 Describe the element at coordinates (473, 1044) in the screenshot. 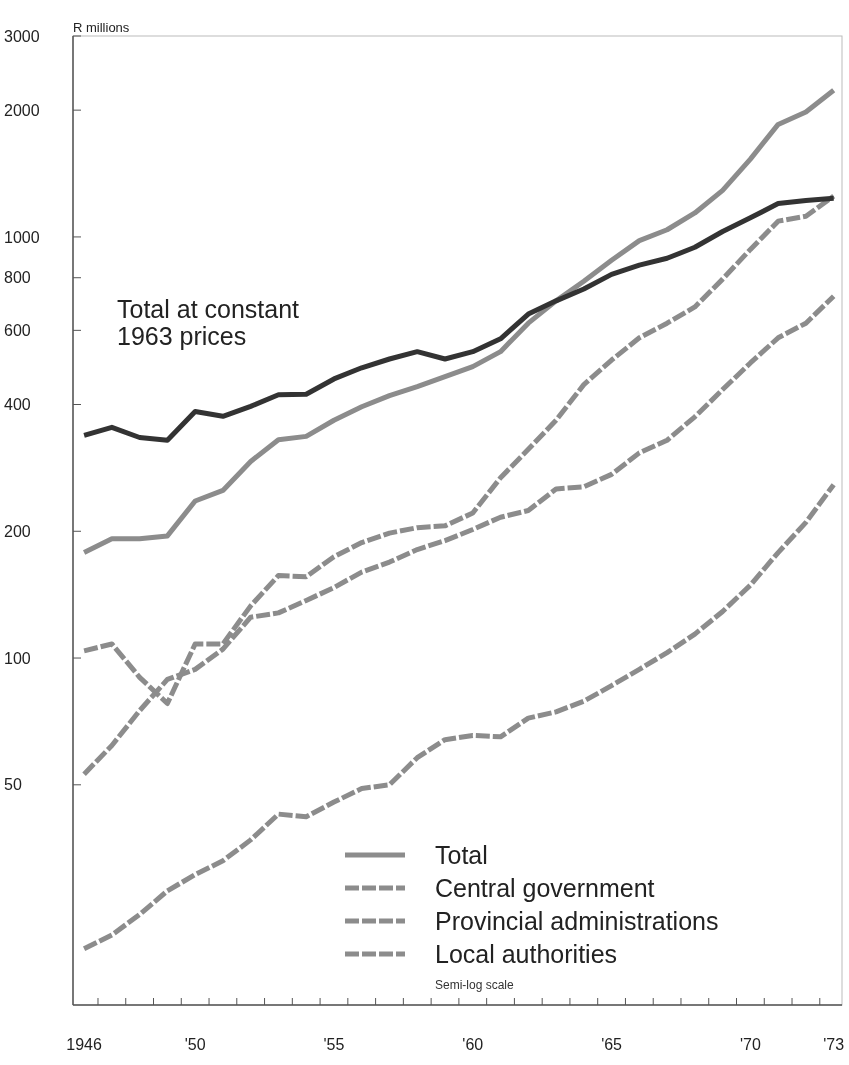

I see `x-tick-label: '60` at that location.